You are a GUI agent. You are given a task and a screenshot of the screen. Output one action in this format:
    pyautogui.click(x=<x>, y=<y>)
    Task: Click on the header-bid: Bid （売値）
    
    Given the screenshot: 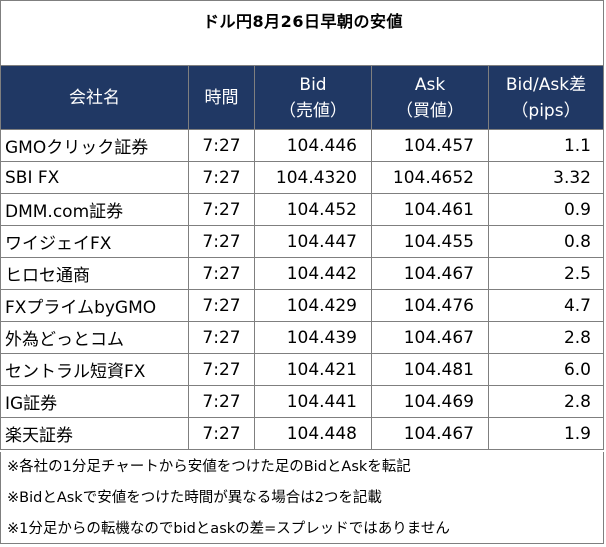 What is the action you would take?
    pyautogui.click(x=313, y=97)
    